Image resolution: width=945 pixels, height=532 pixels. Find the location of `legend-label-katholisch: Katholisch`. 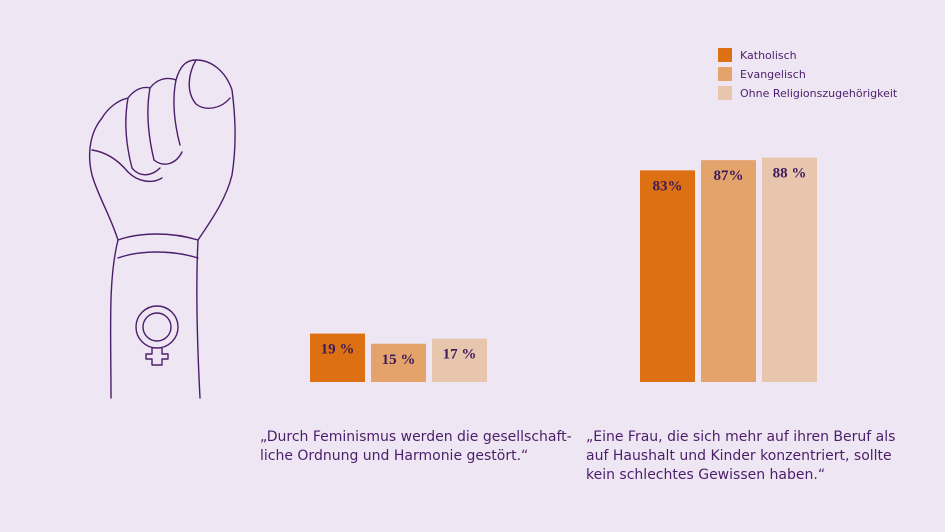

legend-label-katholisch: Katholisch is located at coordinates (768, 55).